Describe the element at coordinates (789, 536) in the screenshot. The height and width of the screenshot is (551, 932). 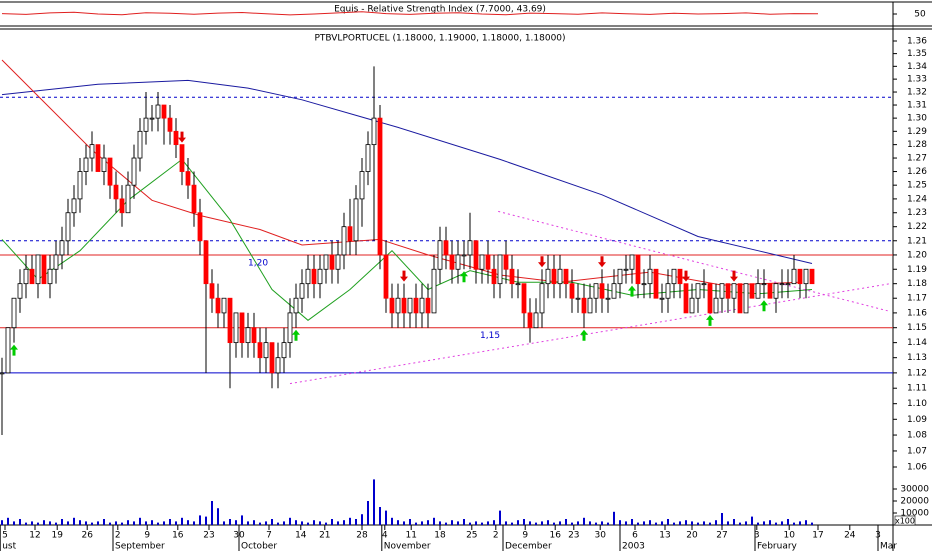
I see `x-tick-label: 10` at that location.